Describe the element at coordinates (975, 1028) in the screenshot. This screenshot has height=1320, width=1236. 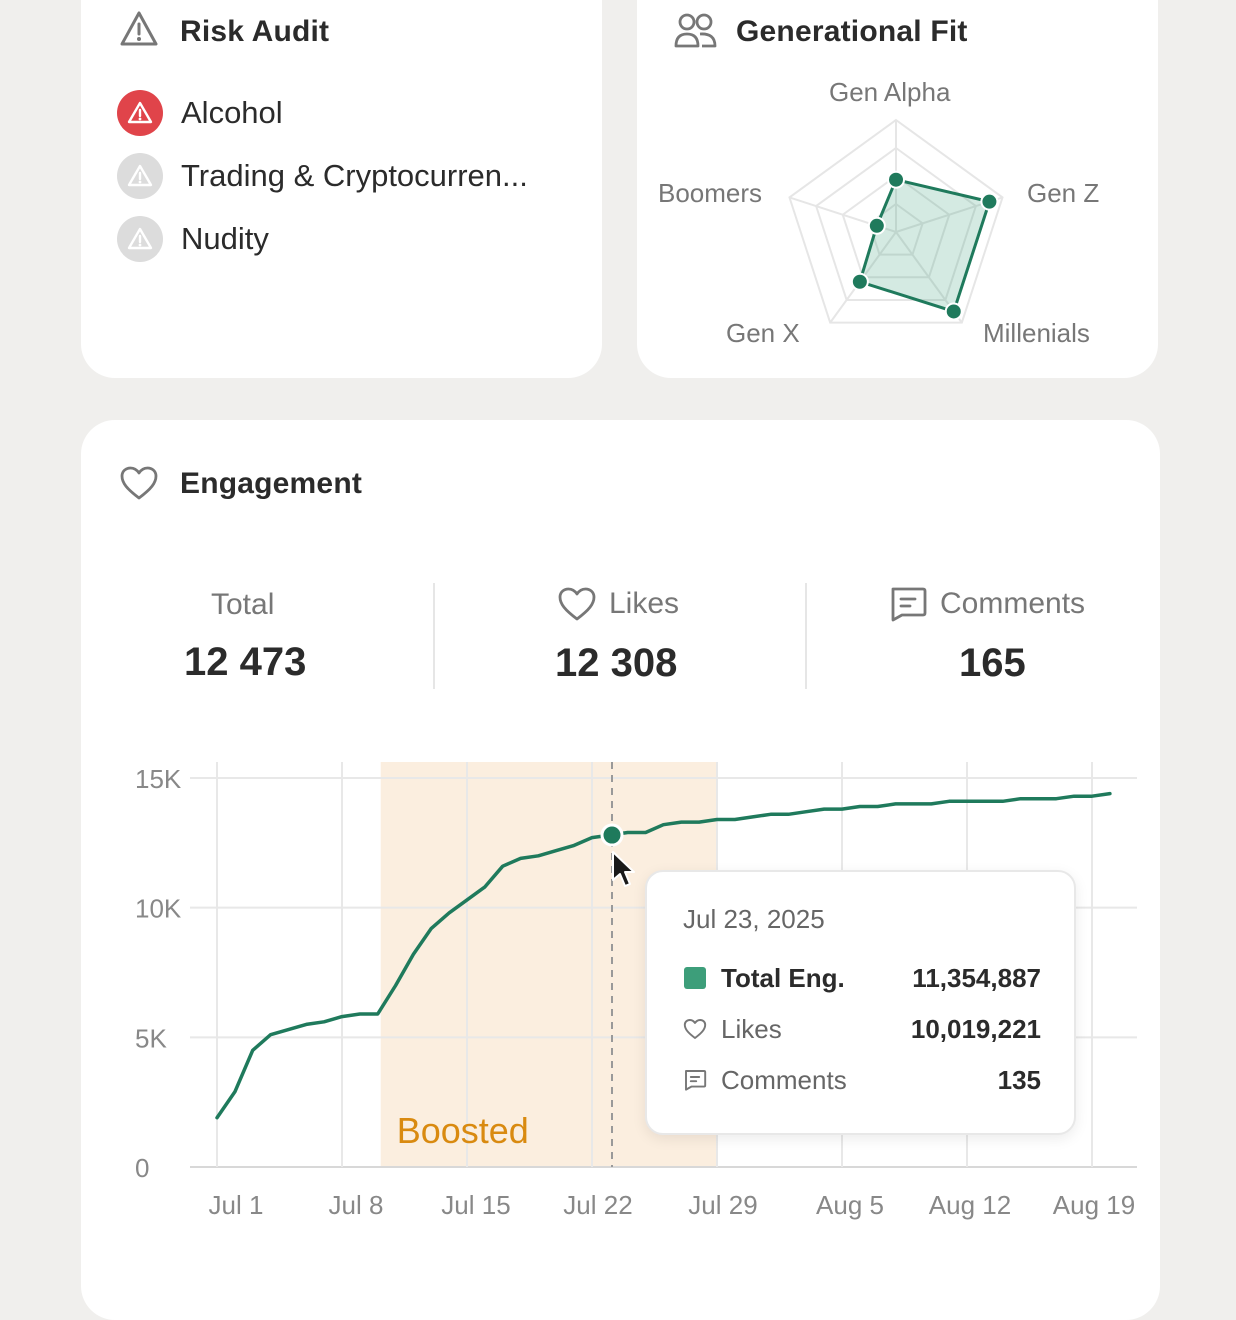
I see `tooltip-series-value: 10,019,221` at that location.